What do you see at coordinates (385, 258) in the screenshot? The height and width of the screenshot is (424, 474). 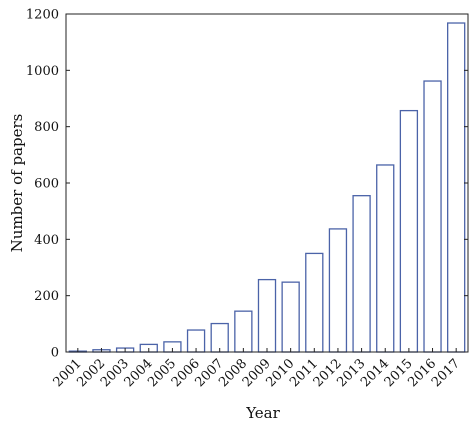 I see `bar-2014` at bounding box center [385, 258].